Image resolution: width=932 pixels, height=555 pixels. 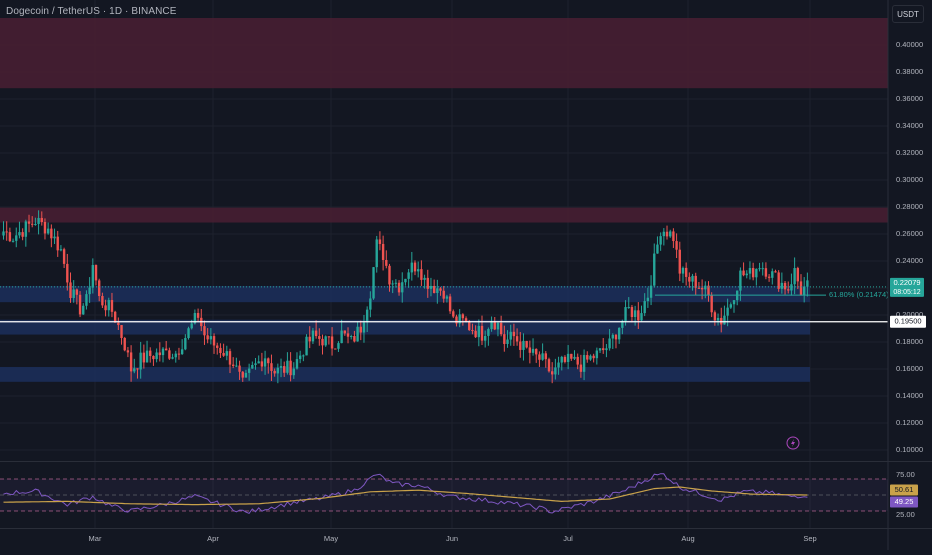 What do you see at coordinates (405, 496) in the screenshot?
I see `rsi-ma-line` at bounding box center [405, 496].